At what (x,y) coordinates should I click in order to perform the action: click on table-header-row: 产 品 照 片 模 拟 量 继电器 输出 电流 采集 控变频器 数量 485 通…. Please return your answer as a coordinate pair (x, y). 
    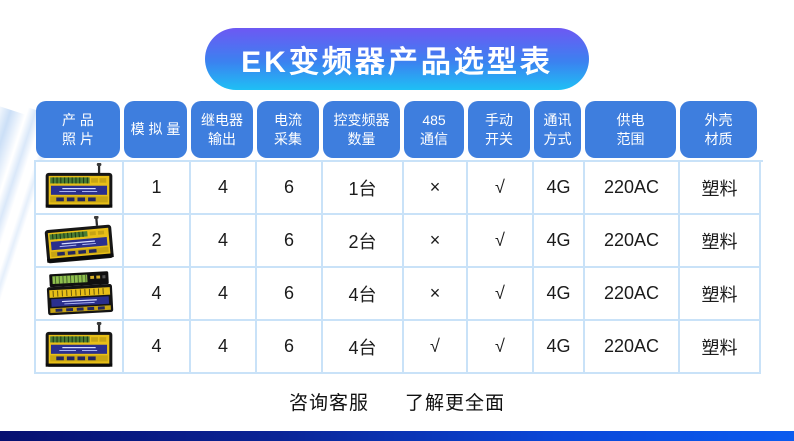
    Looking at the image, I should click on (398, 129).